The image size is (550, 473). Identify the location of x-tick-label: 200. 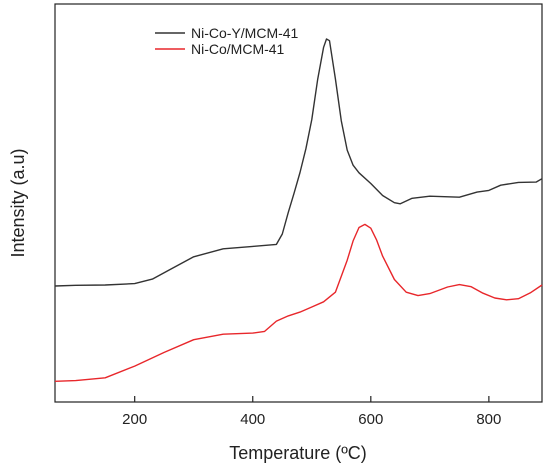
(134, 419).